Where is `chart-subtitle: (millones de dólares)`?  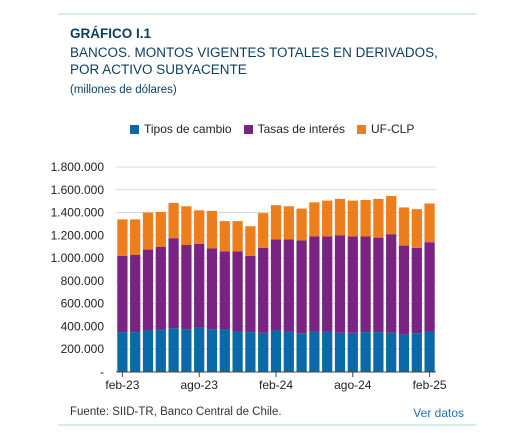
chart-subtitle: (millones de dólares) is located at coordinates (123, 90).